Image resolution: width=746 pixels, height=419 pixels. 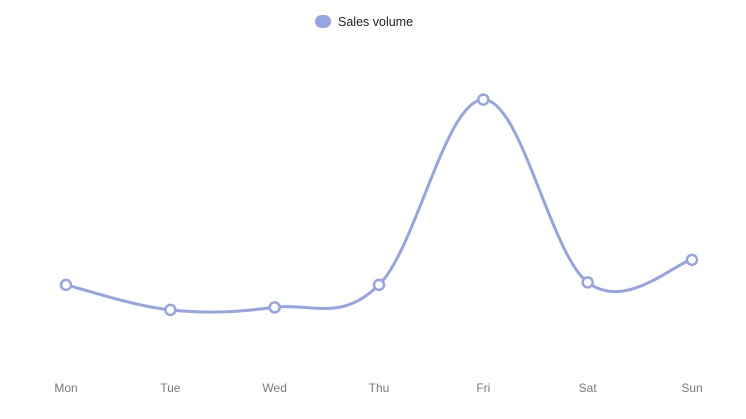 I want to click on x-tick-label-fri: Fri, so click(x=483, y=388).